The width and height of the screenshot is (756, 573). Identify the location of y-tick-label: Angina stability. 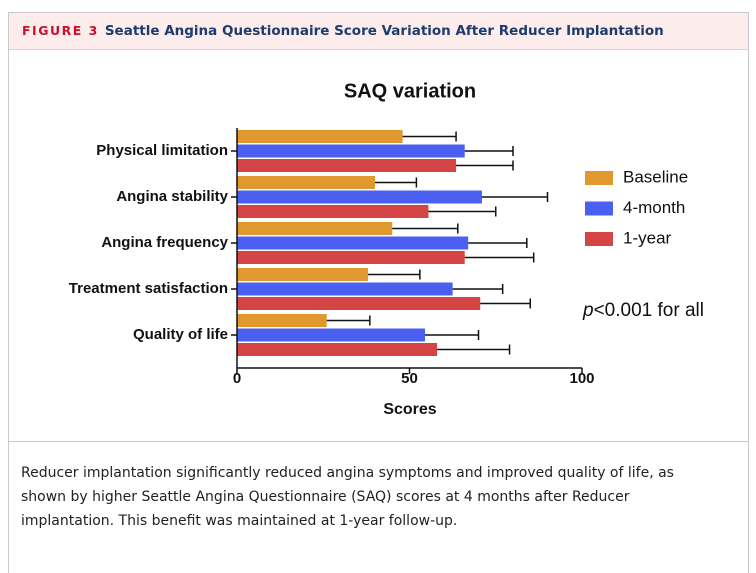
(172, 196).